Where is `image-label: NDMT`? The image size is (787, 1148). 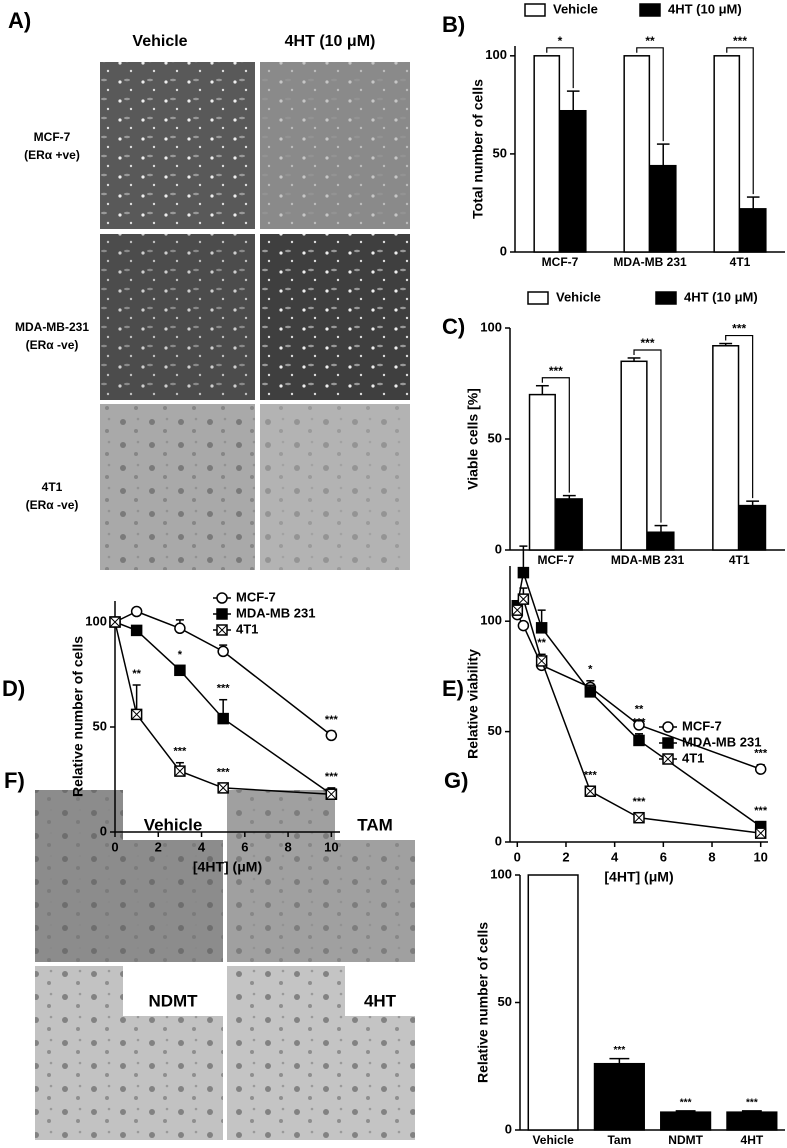
image-label: NDMT is located at coordinates (173, 1000).